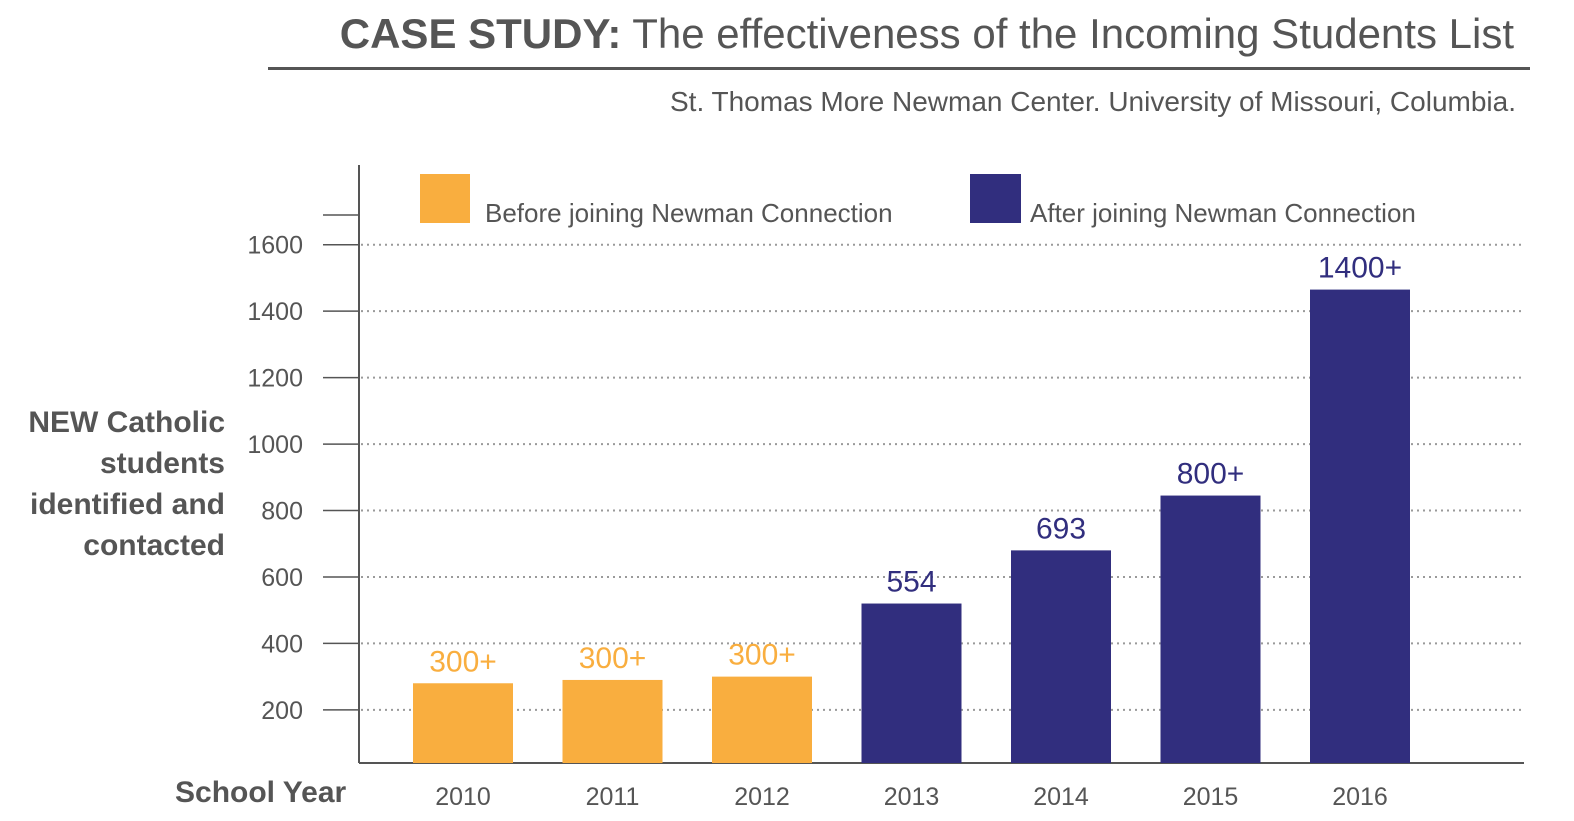 This screenshot has width=1574, height=821. What do you see at coordinates (154, 545) in the screenshot?
I see `y-axis-label-line: contacted` at bounding box center [154, 545].